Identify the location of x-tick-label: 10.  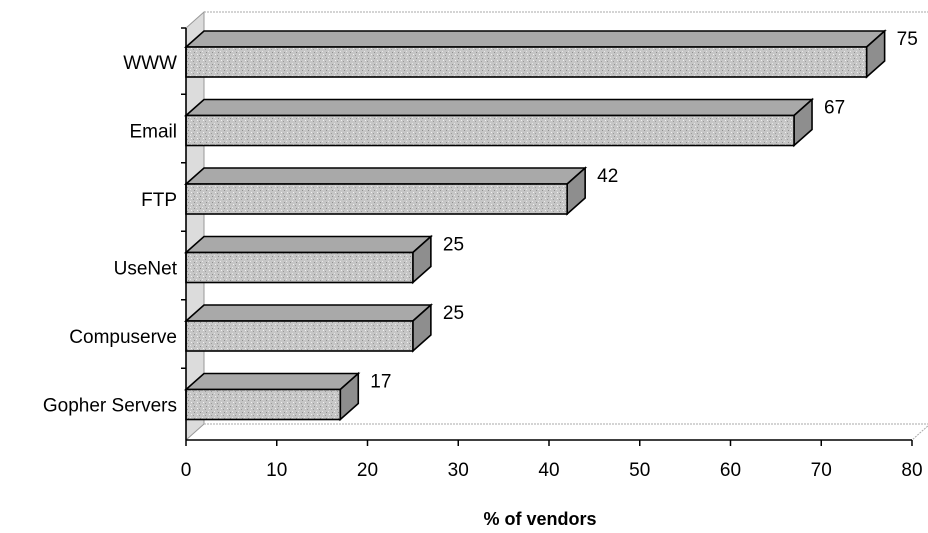
(276, 470).